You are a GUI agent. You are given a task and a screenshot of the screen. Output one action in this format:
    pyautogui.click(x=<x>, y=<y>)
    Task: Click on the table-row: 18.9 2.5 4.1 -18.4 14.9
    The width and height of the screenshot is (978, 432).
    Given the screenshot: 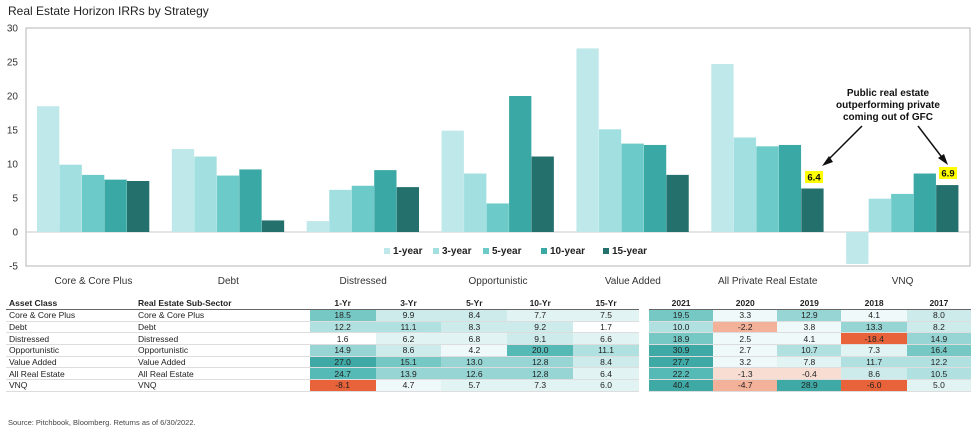 What is the action you would take?
    pyautogui.click(x=810, y=339)
    